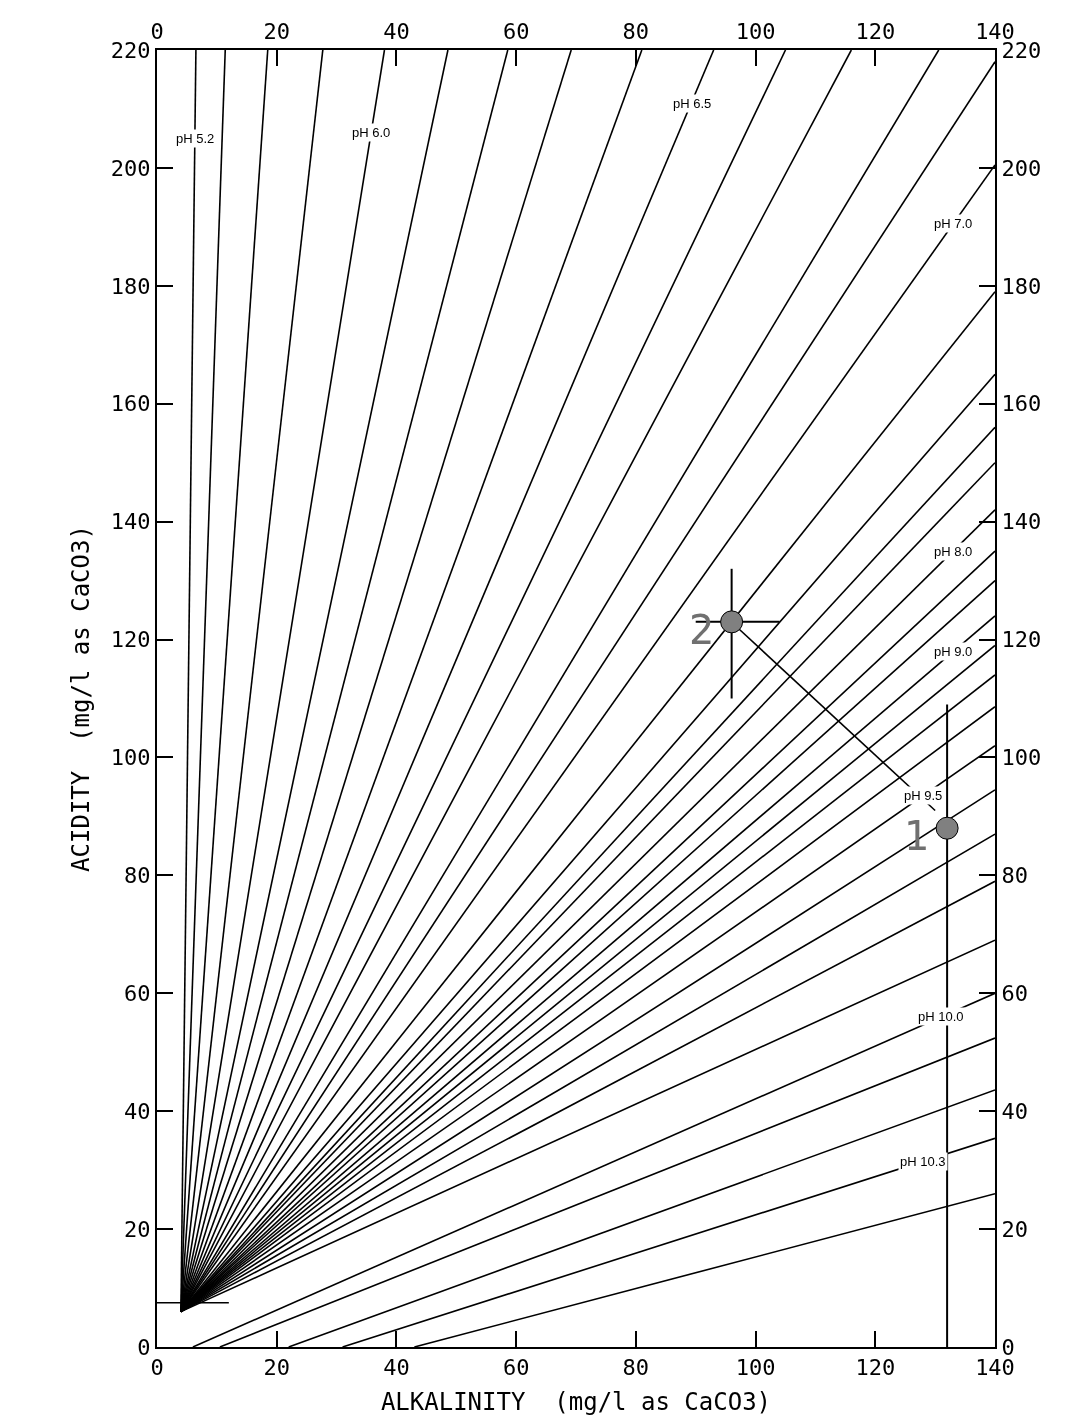 Image resolution: width=1083 pixels, height=1428 pixels. What do you see at coordinates (396, 32) in the screenshot?
I see `x-tick-label: 40` at bounding box center [396, 32].